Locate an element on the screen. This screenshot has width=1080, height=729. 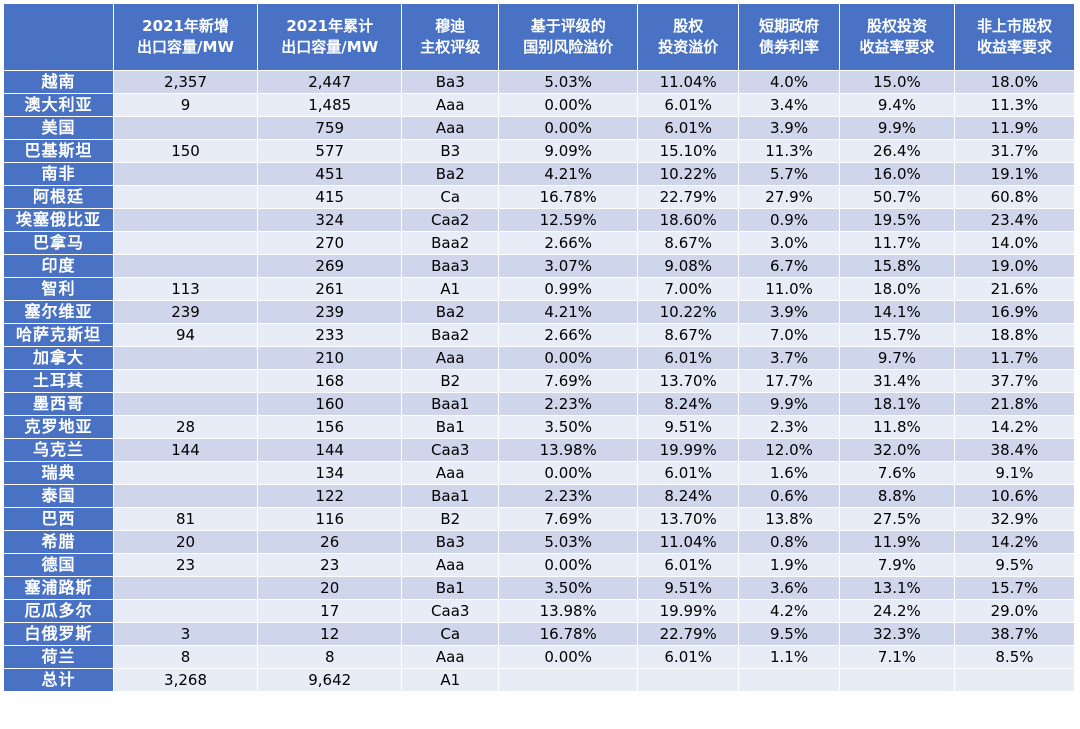
cell-equity-return: 7.9% is located at coordinates (896, 565).